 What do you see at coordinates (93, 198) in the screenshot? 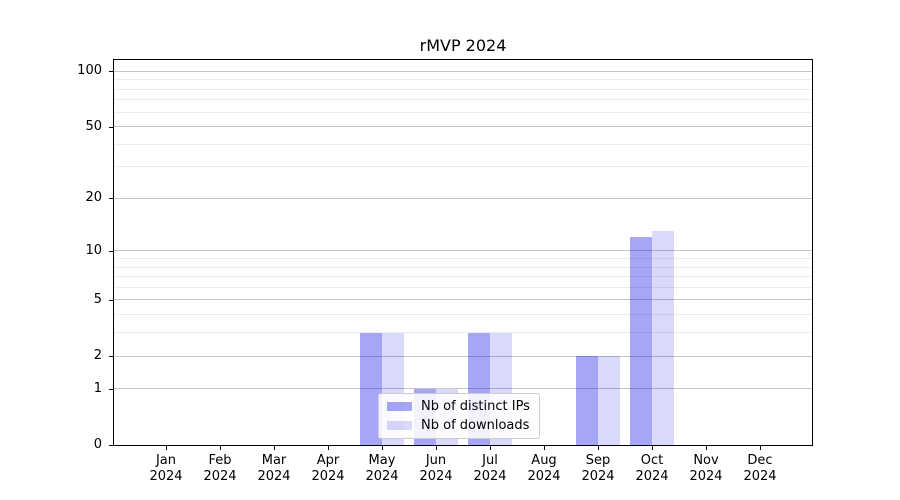
I see `y-tick-label: 20` at bounding box center [93, 198].